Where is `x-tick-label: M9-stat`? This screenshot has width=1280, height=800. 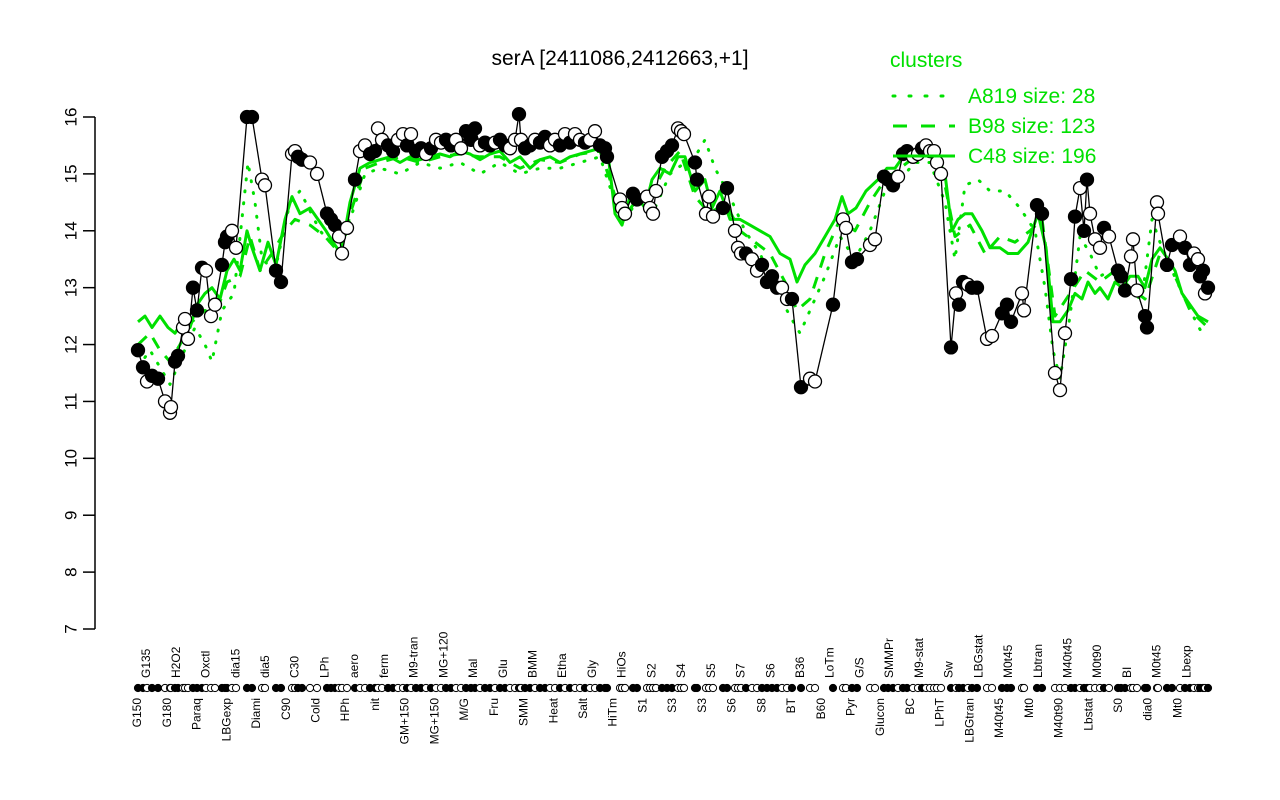
x-tick-label: M9-stat is located at coordinates (919, 657).